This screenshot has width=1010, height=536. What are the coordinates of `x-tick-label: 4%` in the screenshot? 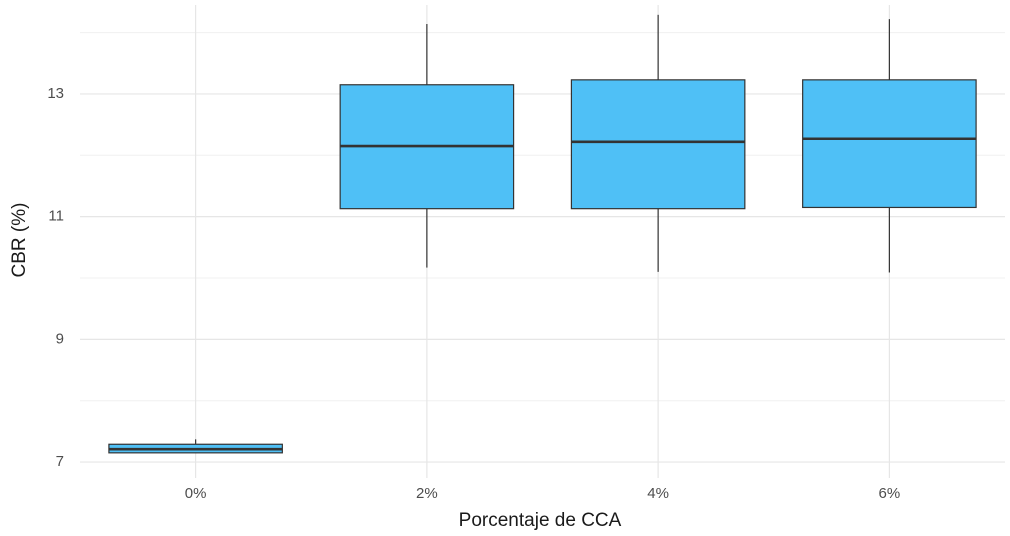 It's located at (658, 493).